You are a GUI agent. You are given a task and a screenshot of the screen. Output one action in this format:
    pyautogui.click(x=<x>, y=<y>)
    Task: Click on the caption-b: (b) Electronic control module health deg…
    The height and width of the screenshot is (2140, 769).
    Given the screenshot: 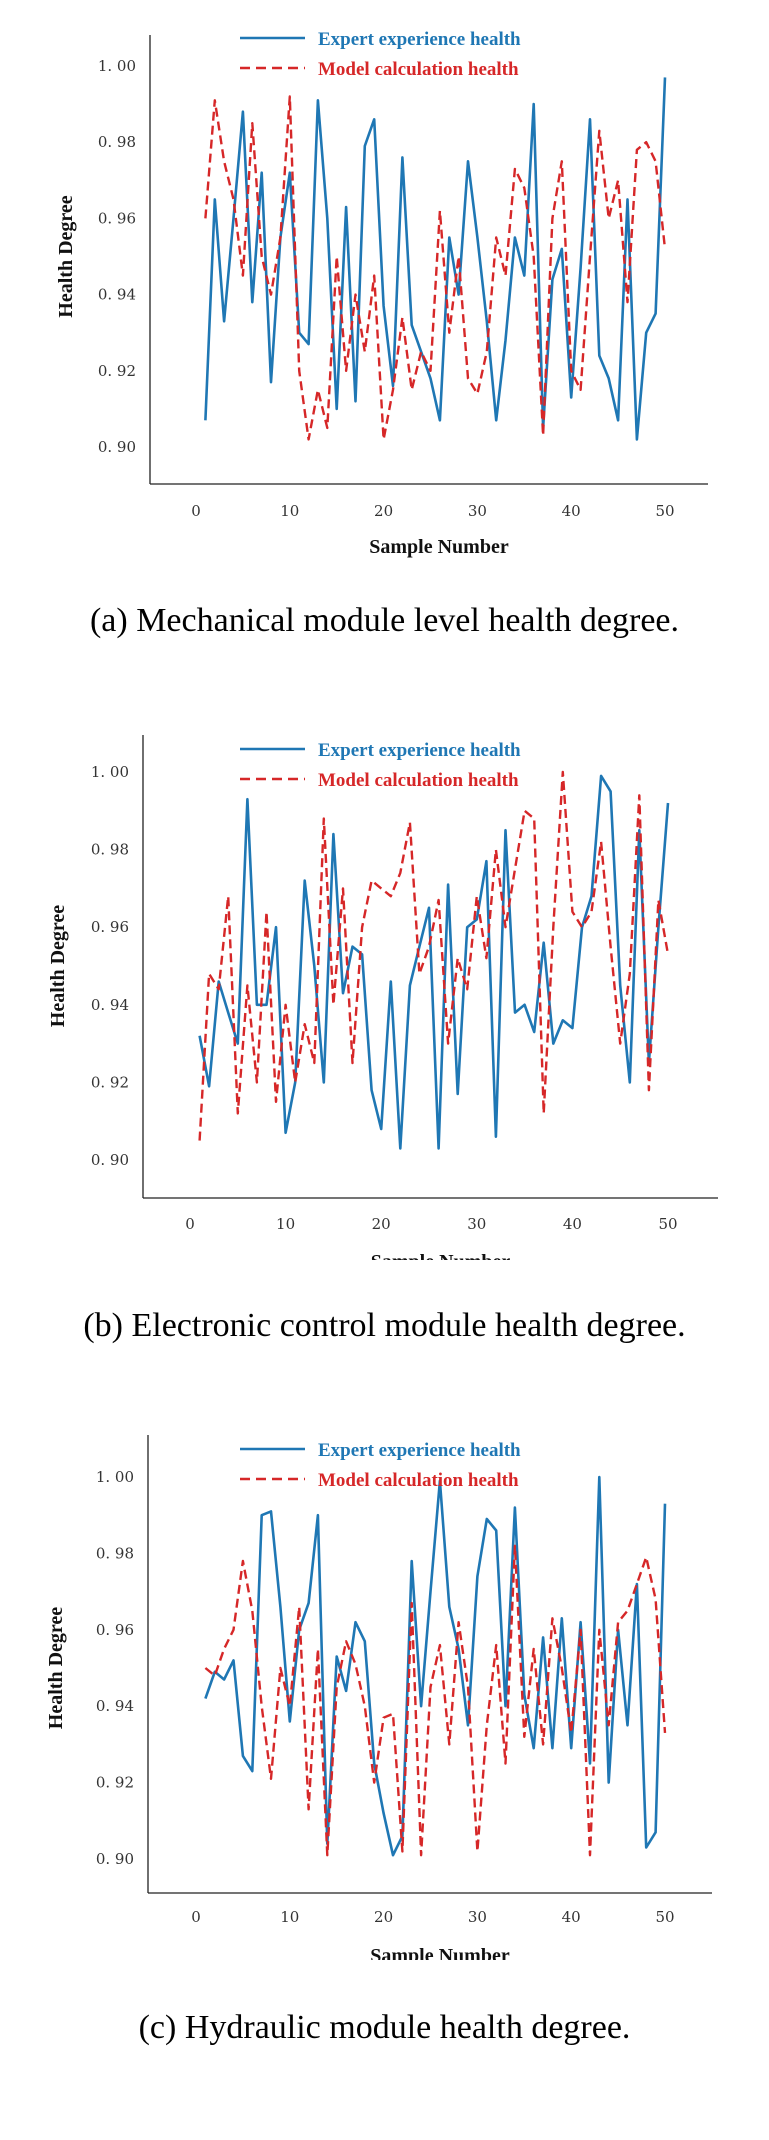 What is the action you would take?
    pyautogui.click(x=384, y=1325)
    